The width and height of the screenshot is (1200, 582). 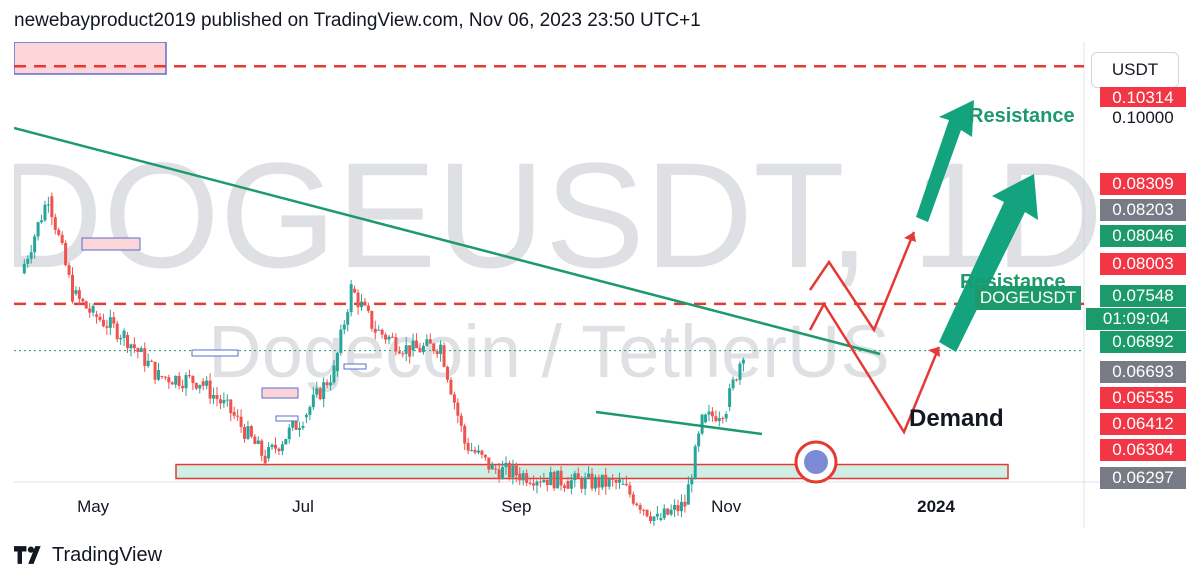 I want to click on resistance-label-top: Resistance, so click(x=1022, y=116).